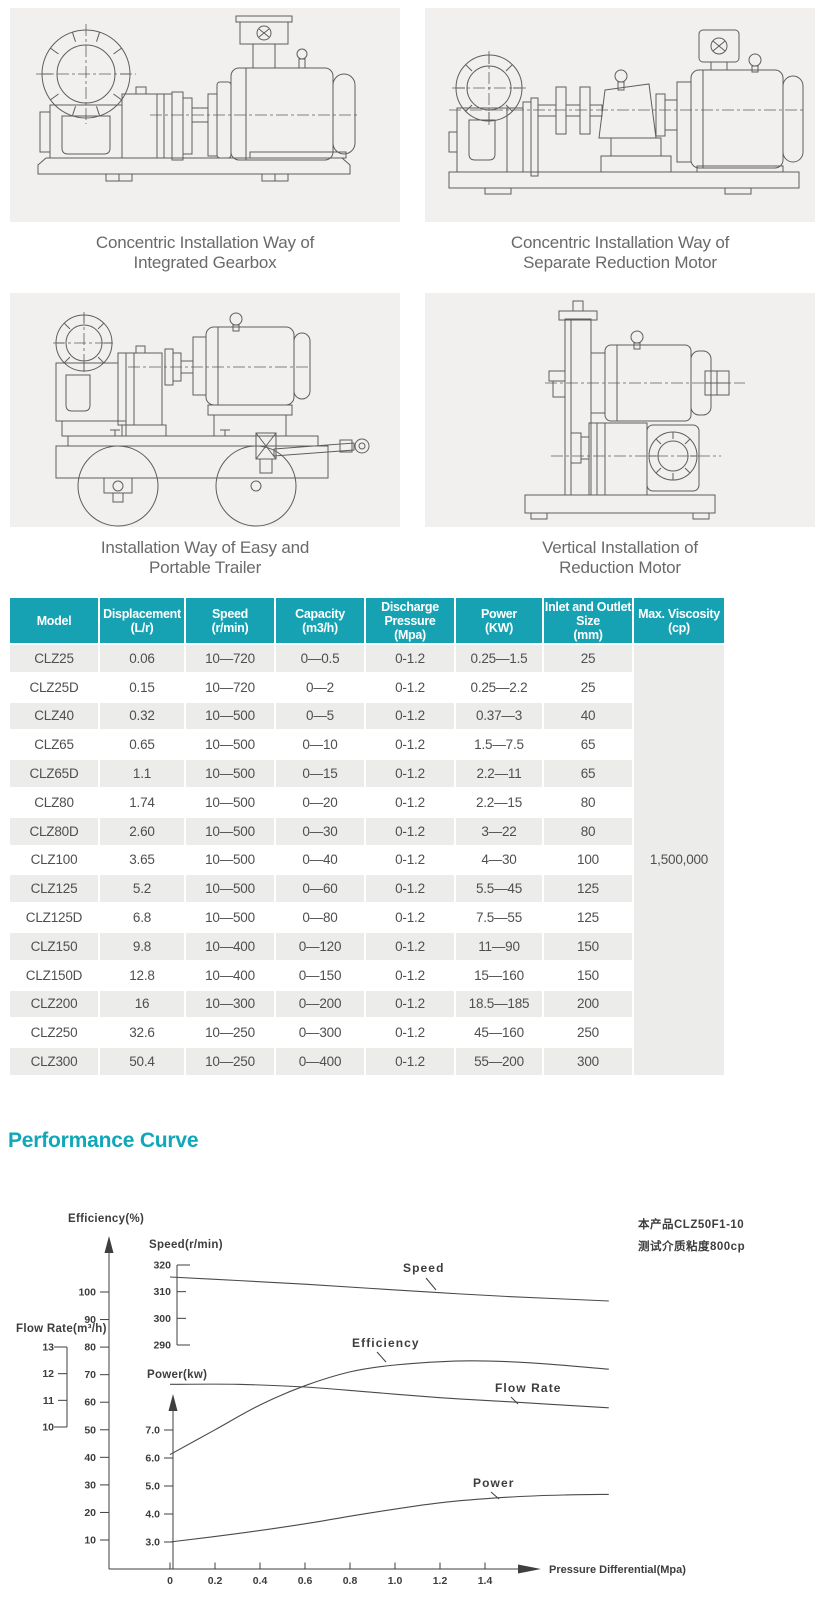 The width and height of the screenshot is (818, 1600). I want to click on table-cell: 3—22, so click(499, 831).